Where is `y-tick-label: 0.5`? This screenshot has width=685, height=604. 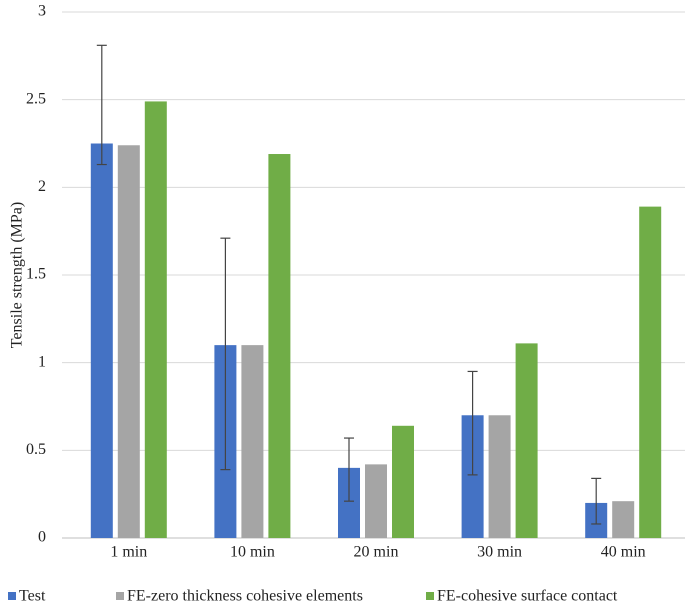
y-tick-label: 0.5 is located at coordinates (36, 449).